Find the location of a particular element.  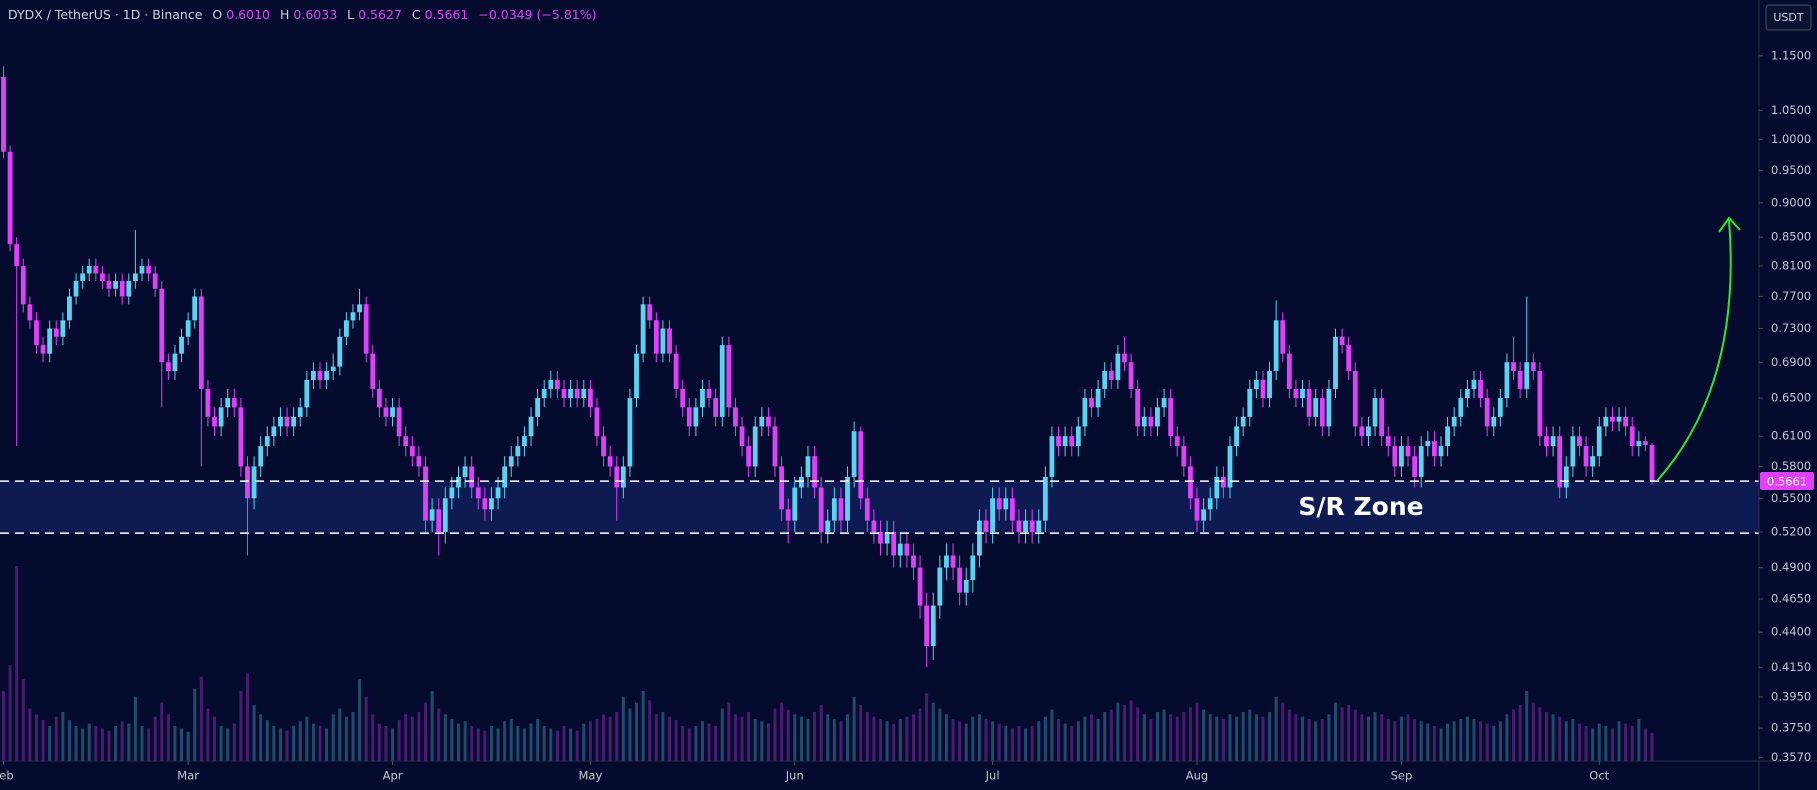

arrow is located at coordinates (1694, 350).